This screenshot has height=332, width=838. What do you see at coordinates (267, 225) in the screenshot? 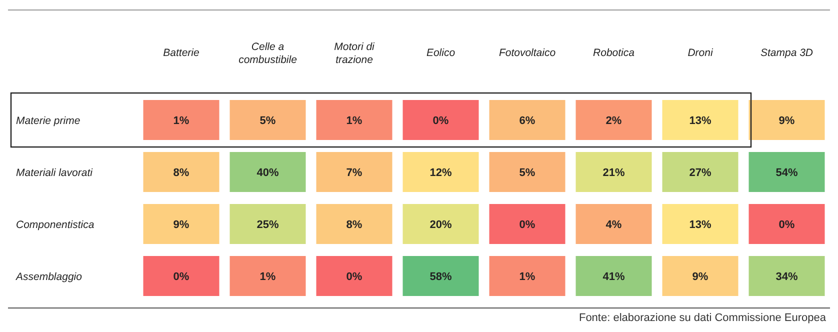
I see `data-label: 25%` at bounding box center [267, 225].